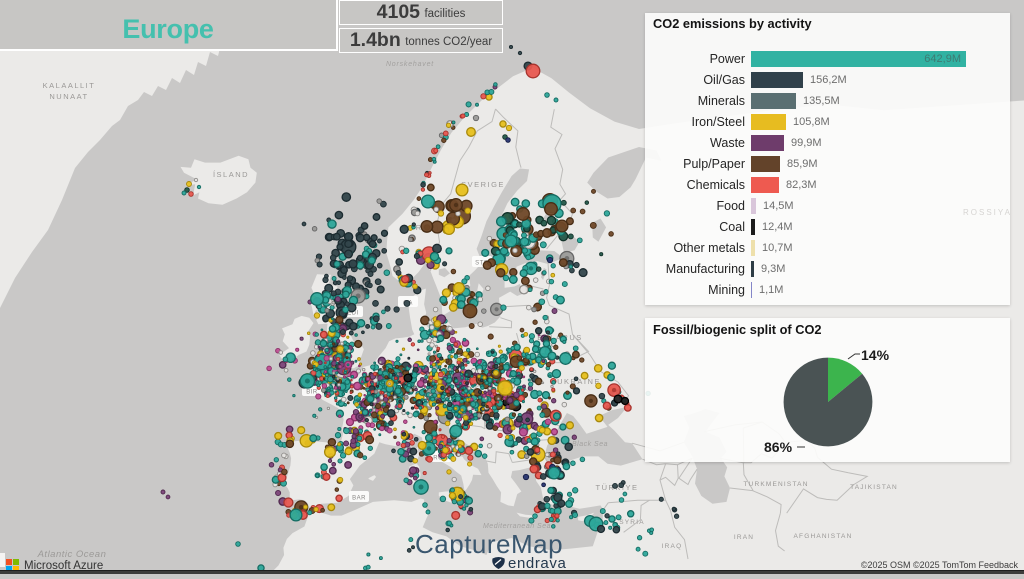  What do you see at coordinates (72, 554) in the screenshot?
I see `svg-text: Atlantic Ocean` at bounding box center [72, 554].